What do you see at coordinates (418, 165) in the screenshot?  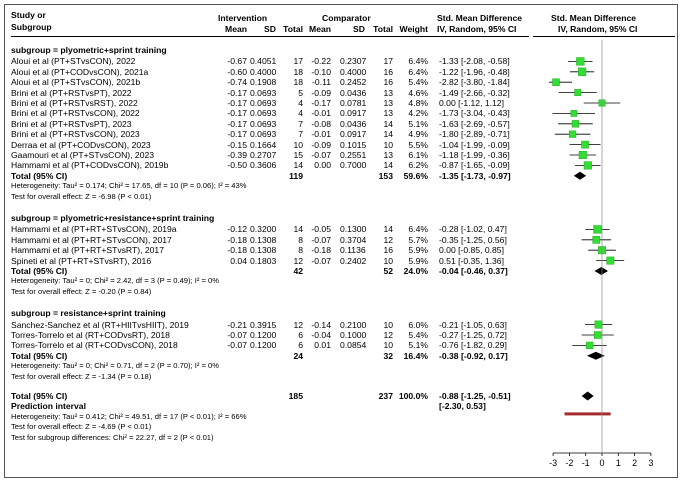 I see `study-w: 6.2%` at bounding box center [418, 165].